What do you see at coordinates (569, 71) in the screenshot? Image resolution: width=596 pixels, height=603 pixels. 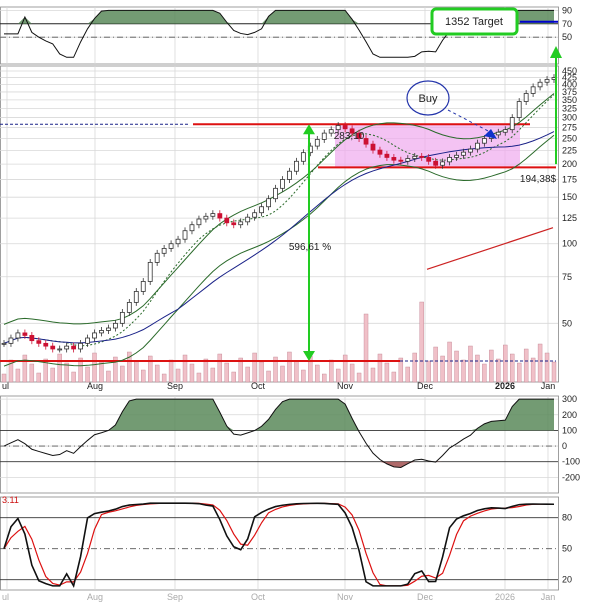 I see `price-tick-label: 450` at bounding box center [569, 71].